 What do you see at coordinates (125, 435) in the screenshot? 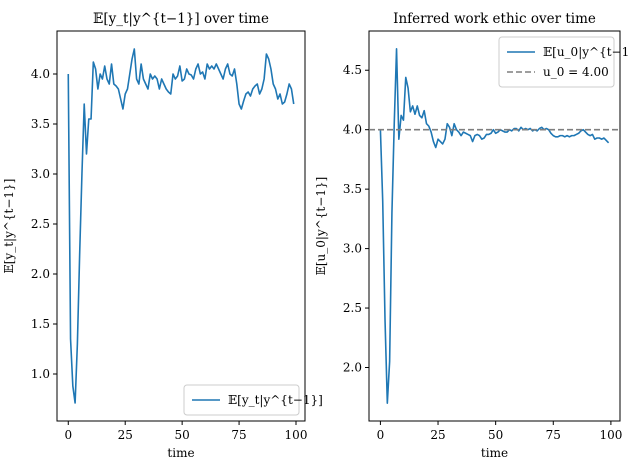
I see `left-x-tick-label: 25` at bounding box center [125, 435].